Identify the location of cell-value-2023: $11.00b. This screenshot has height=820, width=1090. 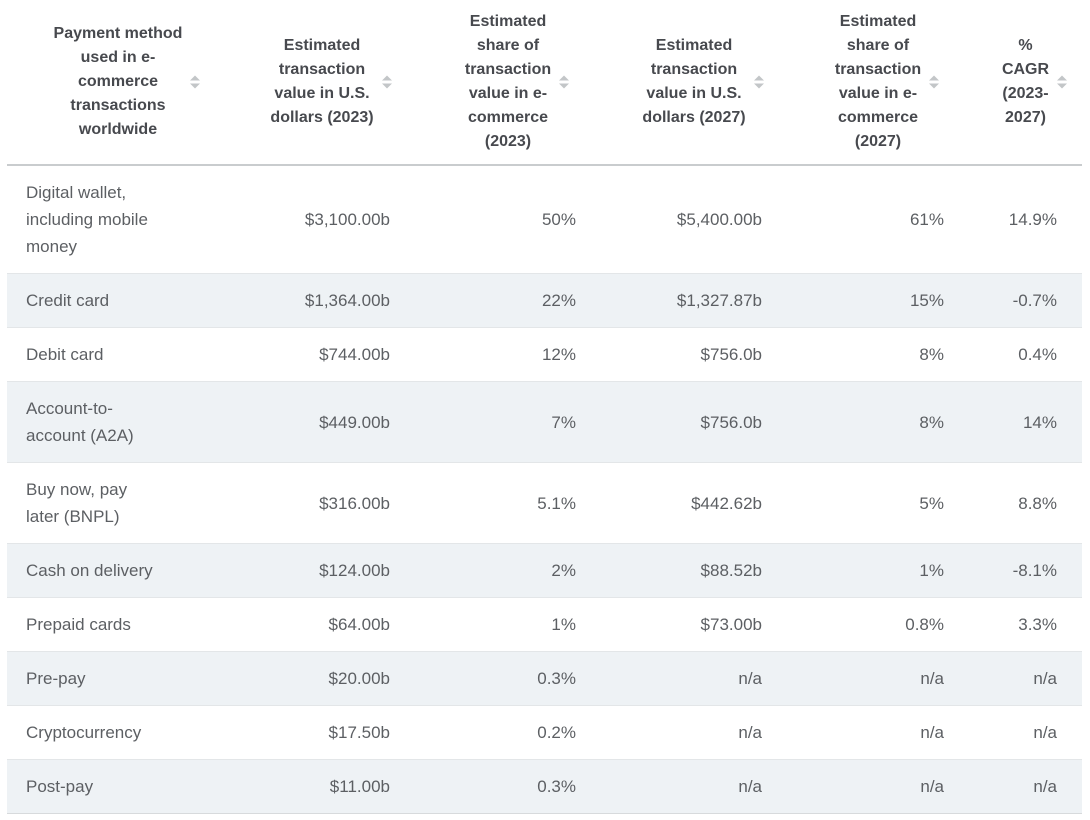
(322, 786).